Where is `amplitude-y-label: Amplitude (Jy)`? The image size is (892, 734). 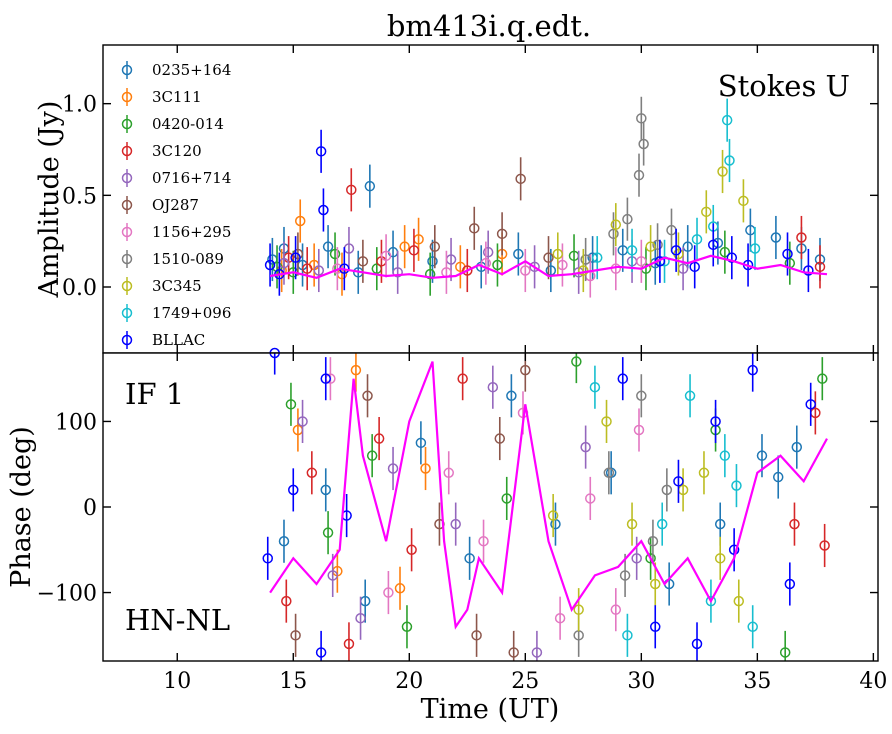 amplitude-y-label: Amplitude (Jy) is located at coordinates (49, 200).